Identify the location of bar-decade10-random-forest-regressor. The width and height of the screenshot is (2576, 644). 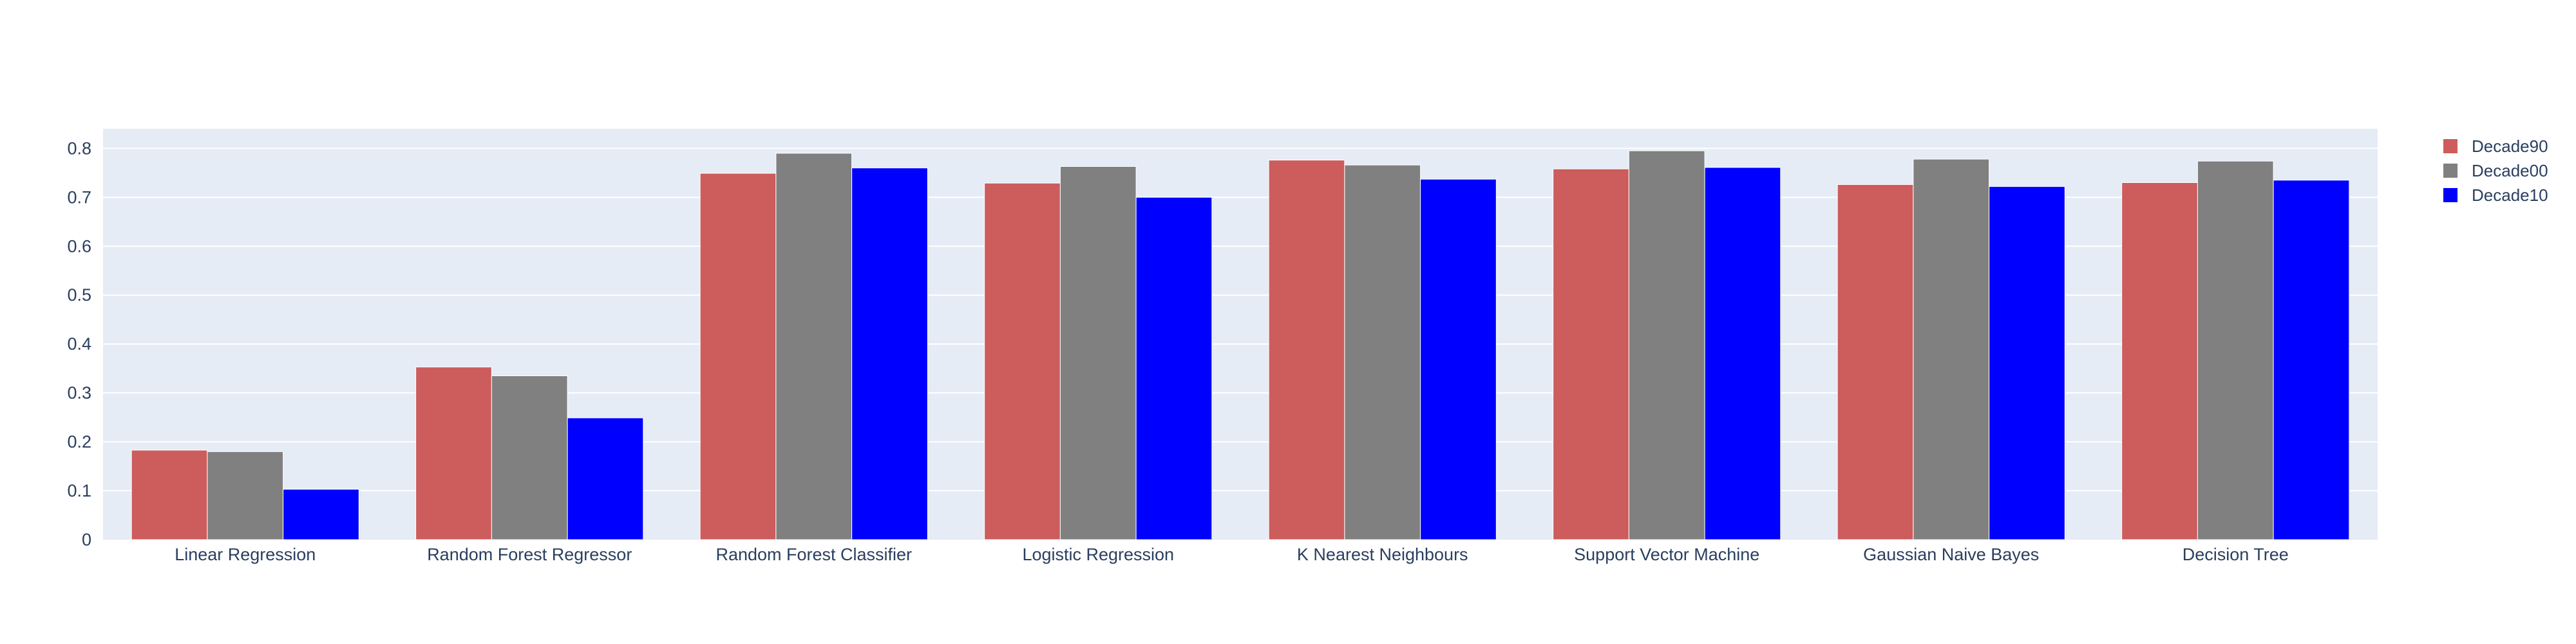
(605, 479).